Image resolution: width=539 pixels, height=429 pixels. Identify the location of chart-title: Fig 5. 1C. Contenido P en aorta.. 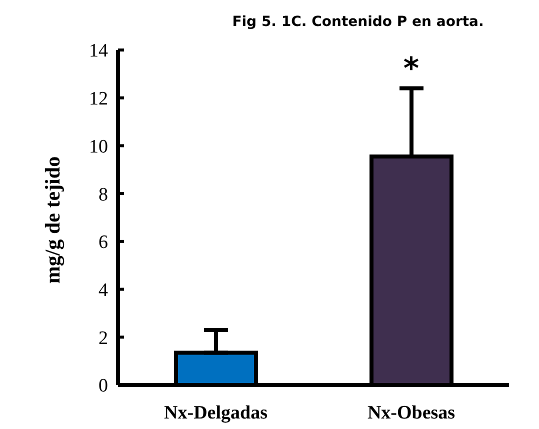
(358, 22).